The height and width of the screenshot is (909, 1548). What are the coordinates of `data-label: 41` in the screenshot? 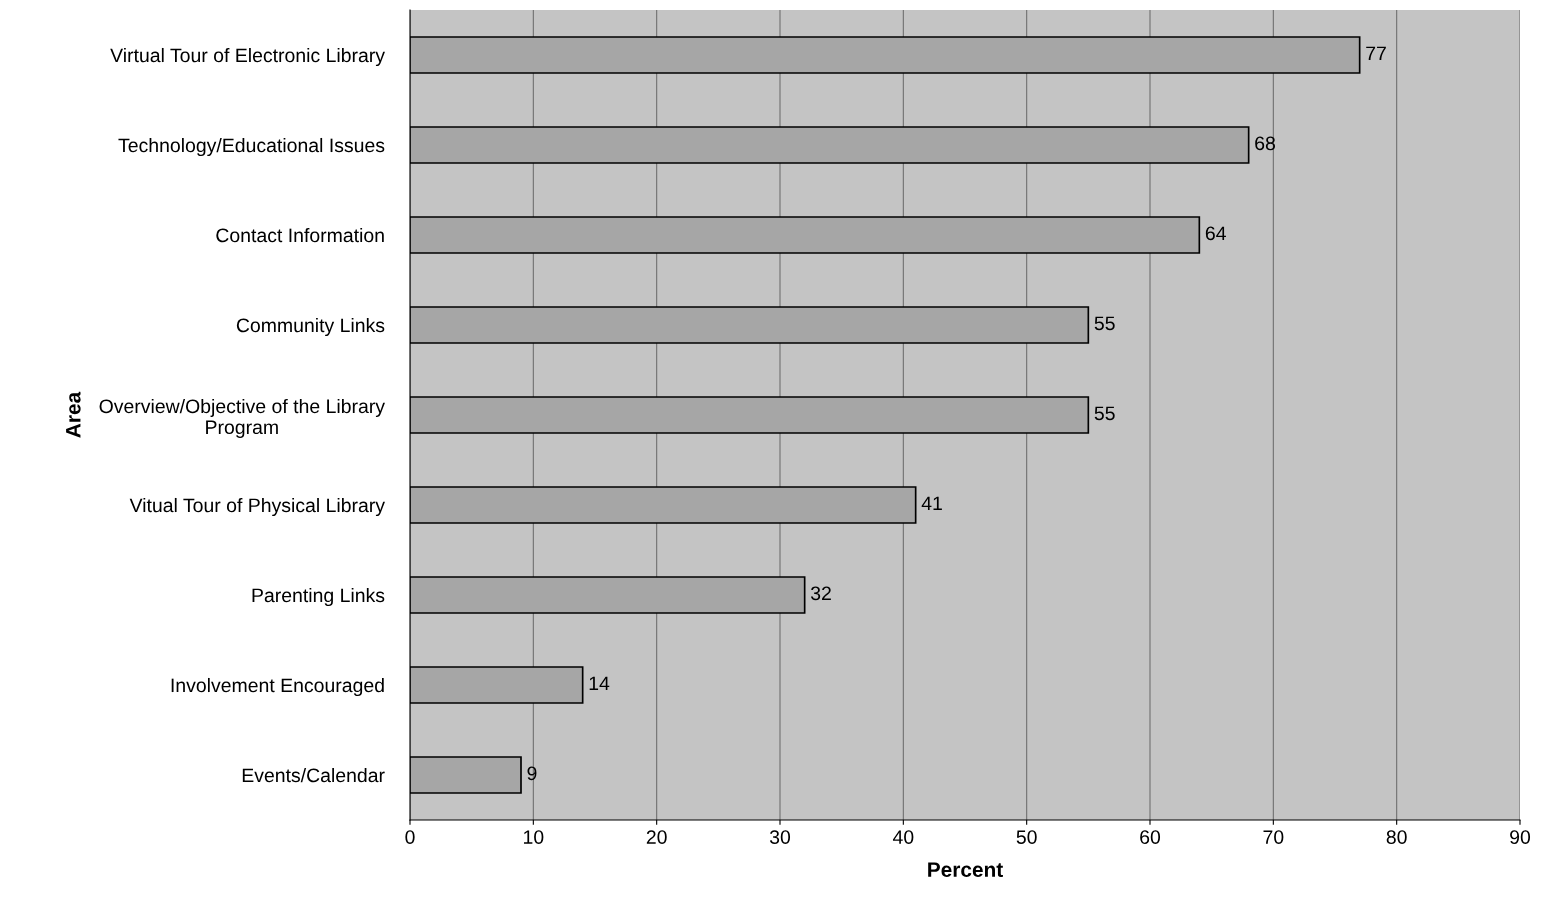 It's located at (931, 503).